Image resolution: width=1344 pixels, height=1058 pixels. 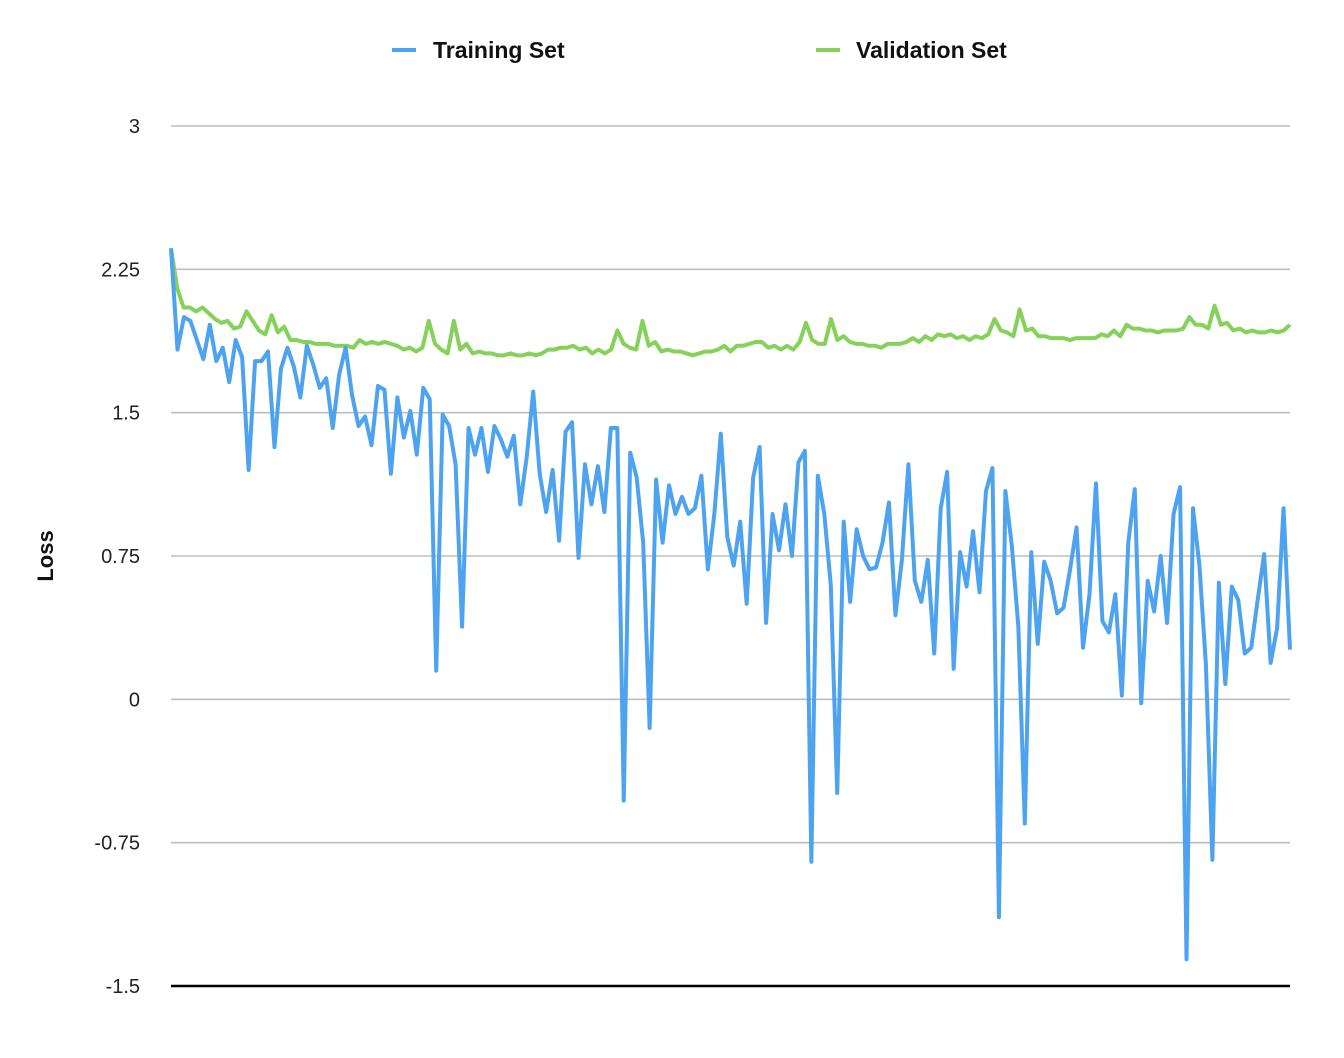 What do you see at coordinates (123, 987) in the screenshot?
I see `y-tick-label: -1.5` at bounding box center [123, 987].